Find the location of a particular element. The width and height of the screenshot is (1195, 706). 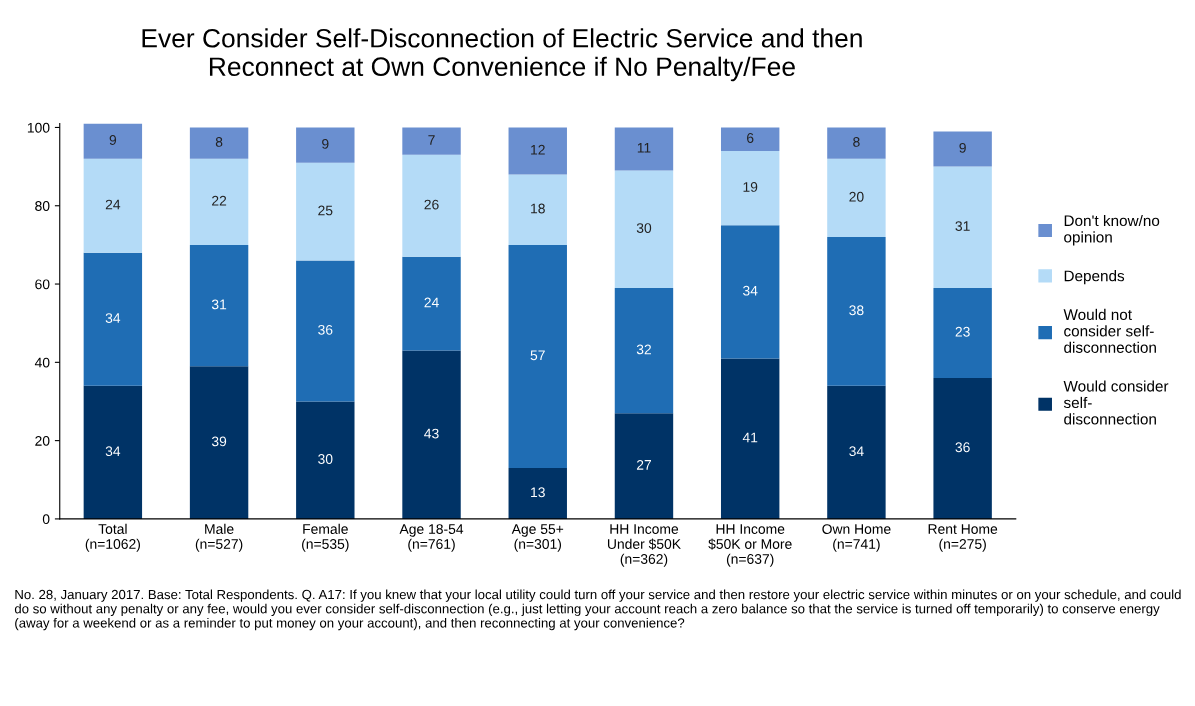

y-tick-label: 60 is located at coordinates (42, 284).